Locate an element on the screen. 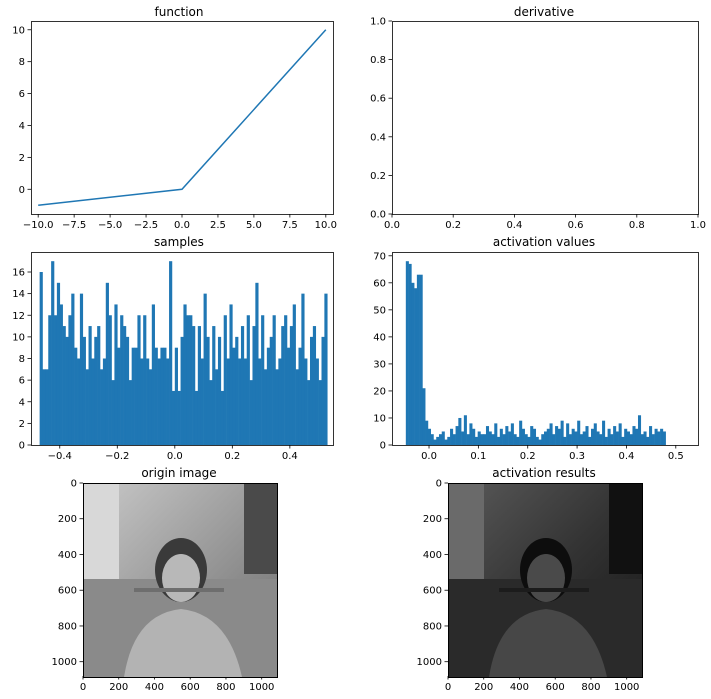 This screenshot has height=699, width=711. activation-xtick-label: 0.5 is located at coordinates (676, 456).